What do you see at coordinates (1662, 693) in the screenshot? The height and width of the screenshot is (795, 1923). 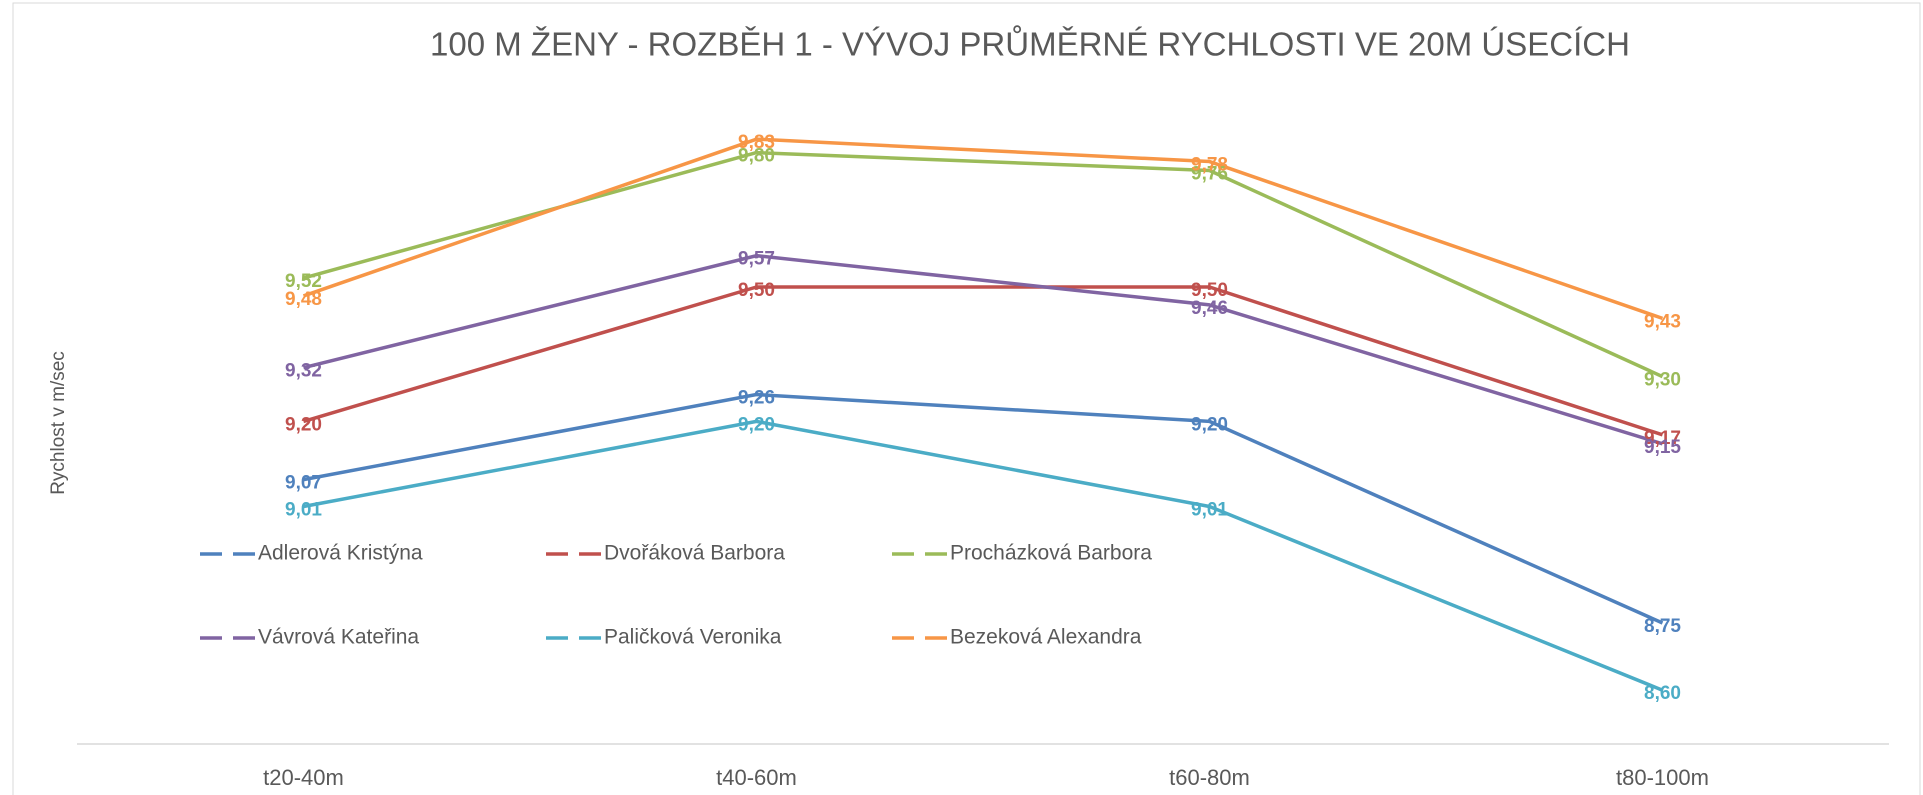 I see `data-label: 8,60` at bounding box center [1662, 693].